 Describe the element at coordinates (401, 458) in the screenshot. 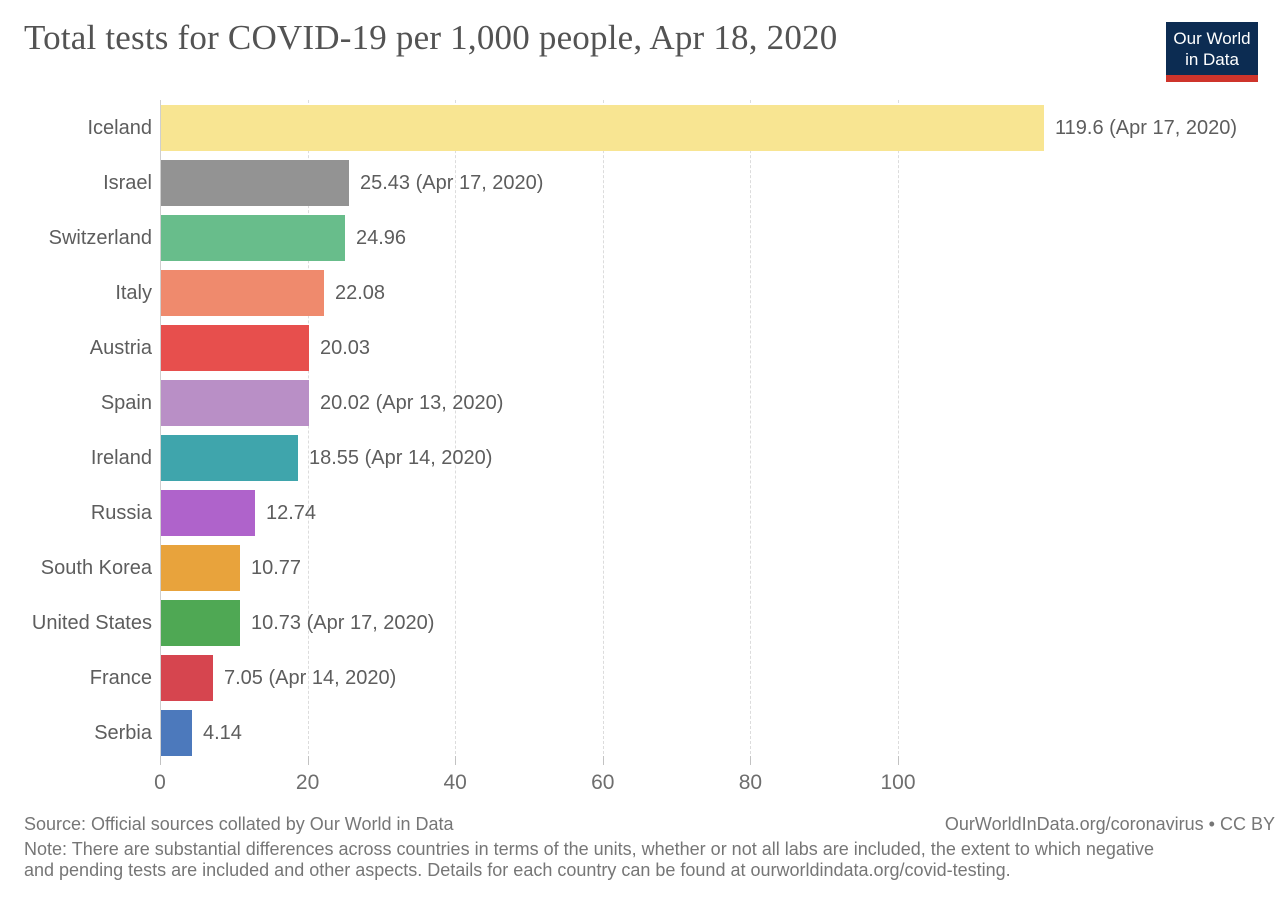

I see `value-label-ireland: 18.55 (Apr 14, 2020)` at that location.